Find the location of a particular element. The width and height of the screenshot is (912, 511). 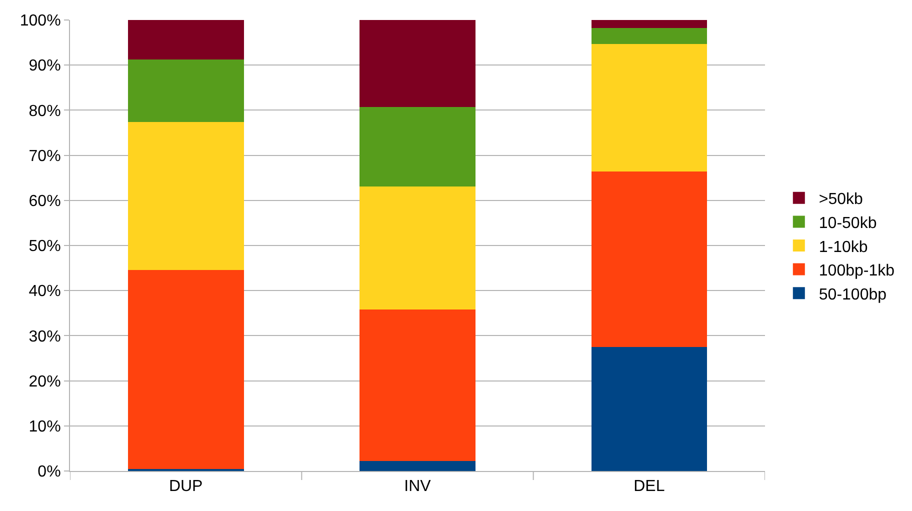

legend-label: 10-50kb is located at coordinates (847, 223).